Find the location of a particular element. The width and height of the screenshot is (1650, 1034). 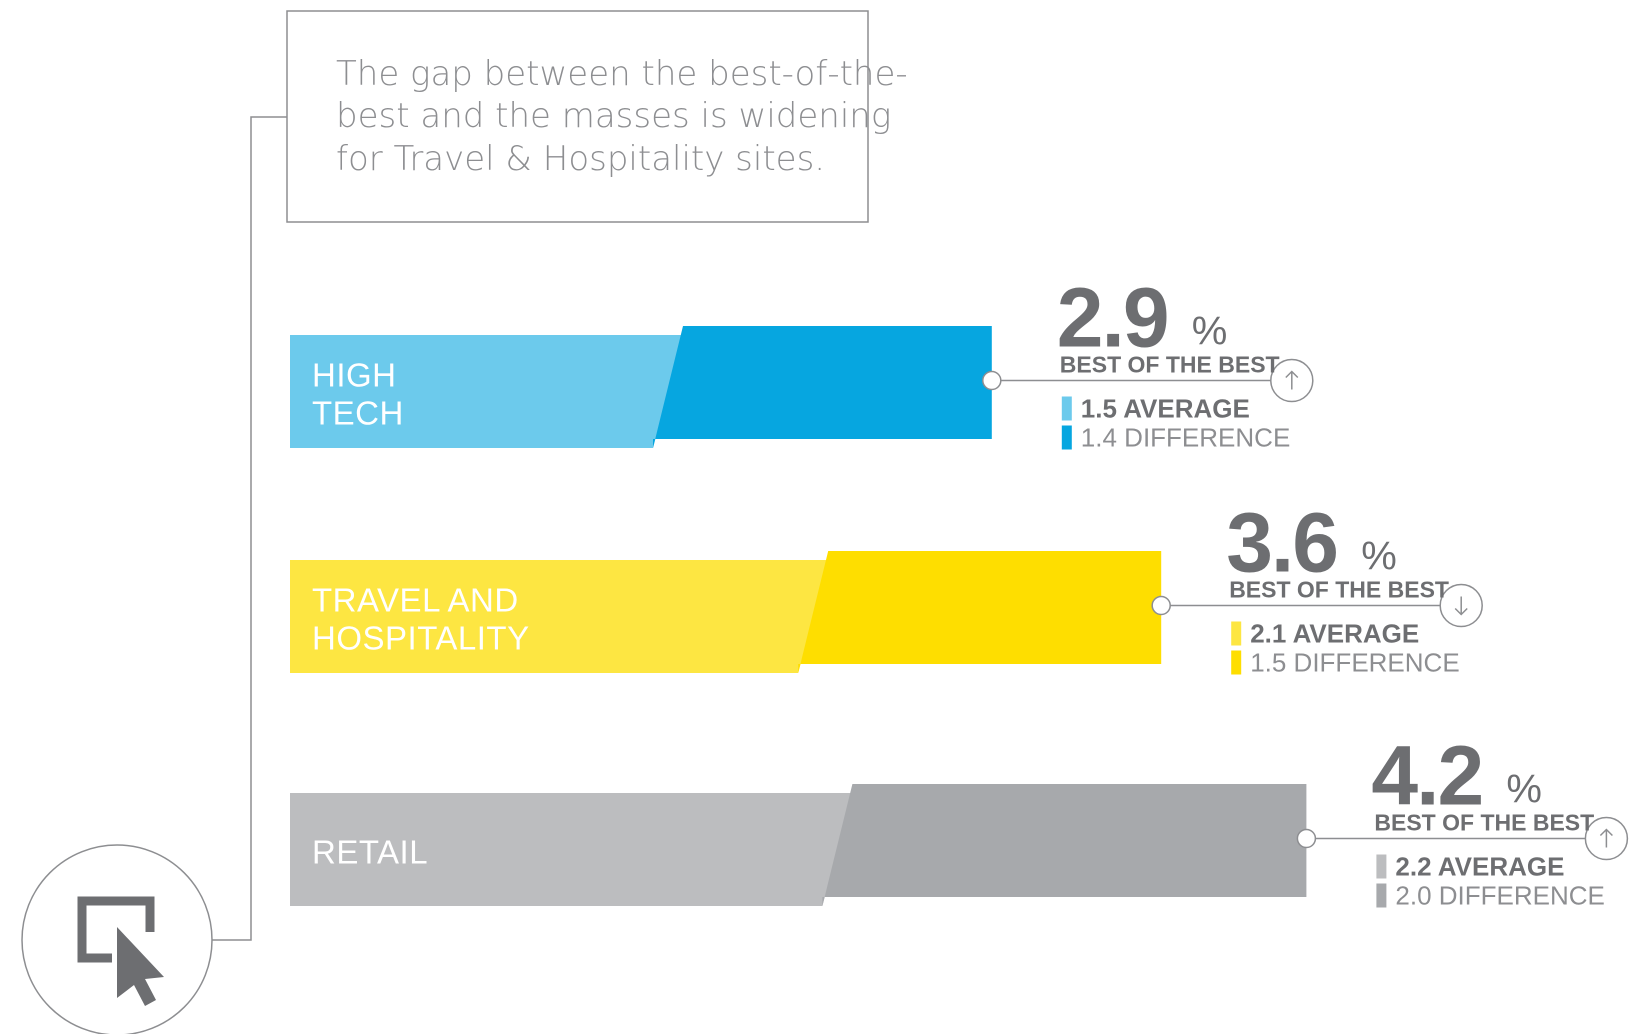

best-label-1: BEST OF THE BEST is located at coordinates (1170, 365).